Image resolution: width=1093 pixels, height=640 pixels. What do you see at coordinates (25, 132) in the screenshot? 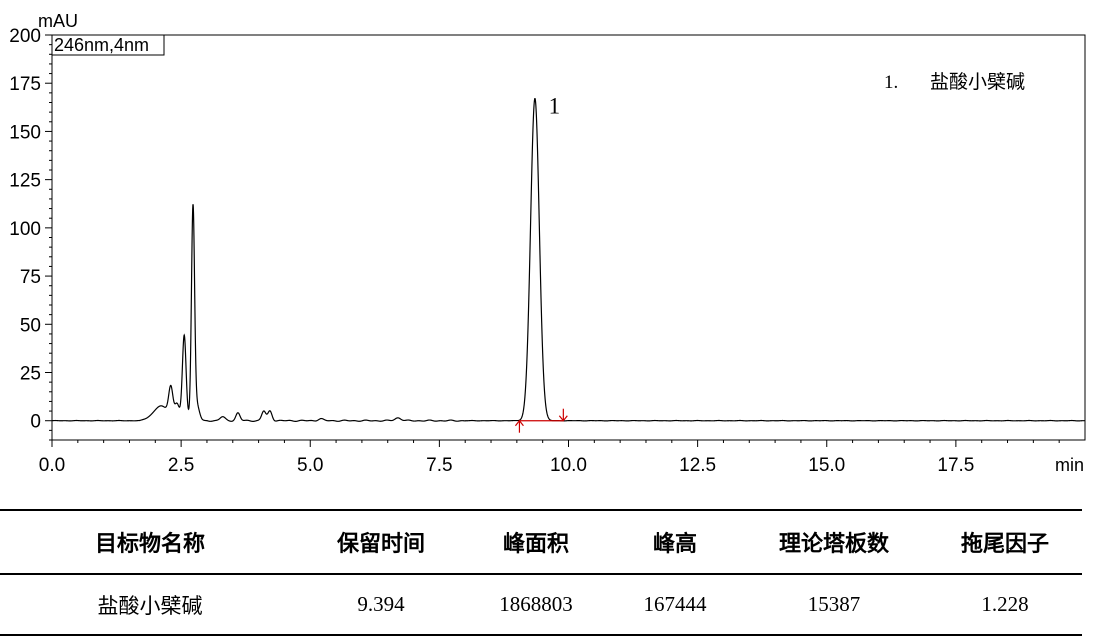
I see `y-tick-label: 150` at bounding box center [25, 132].